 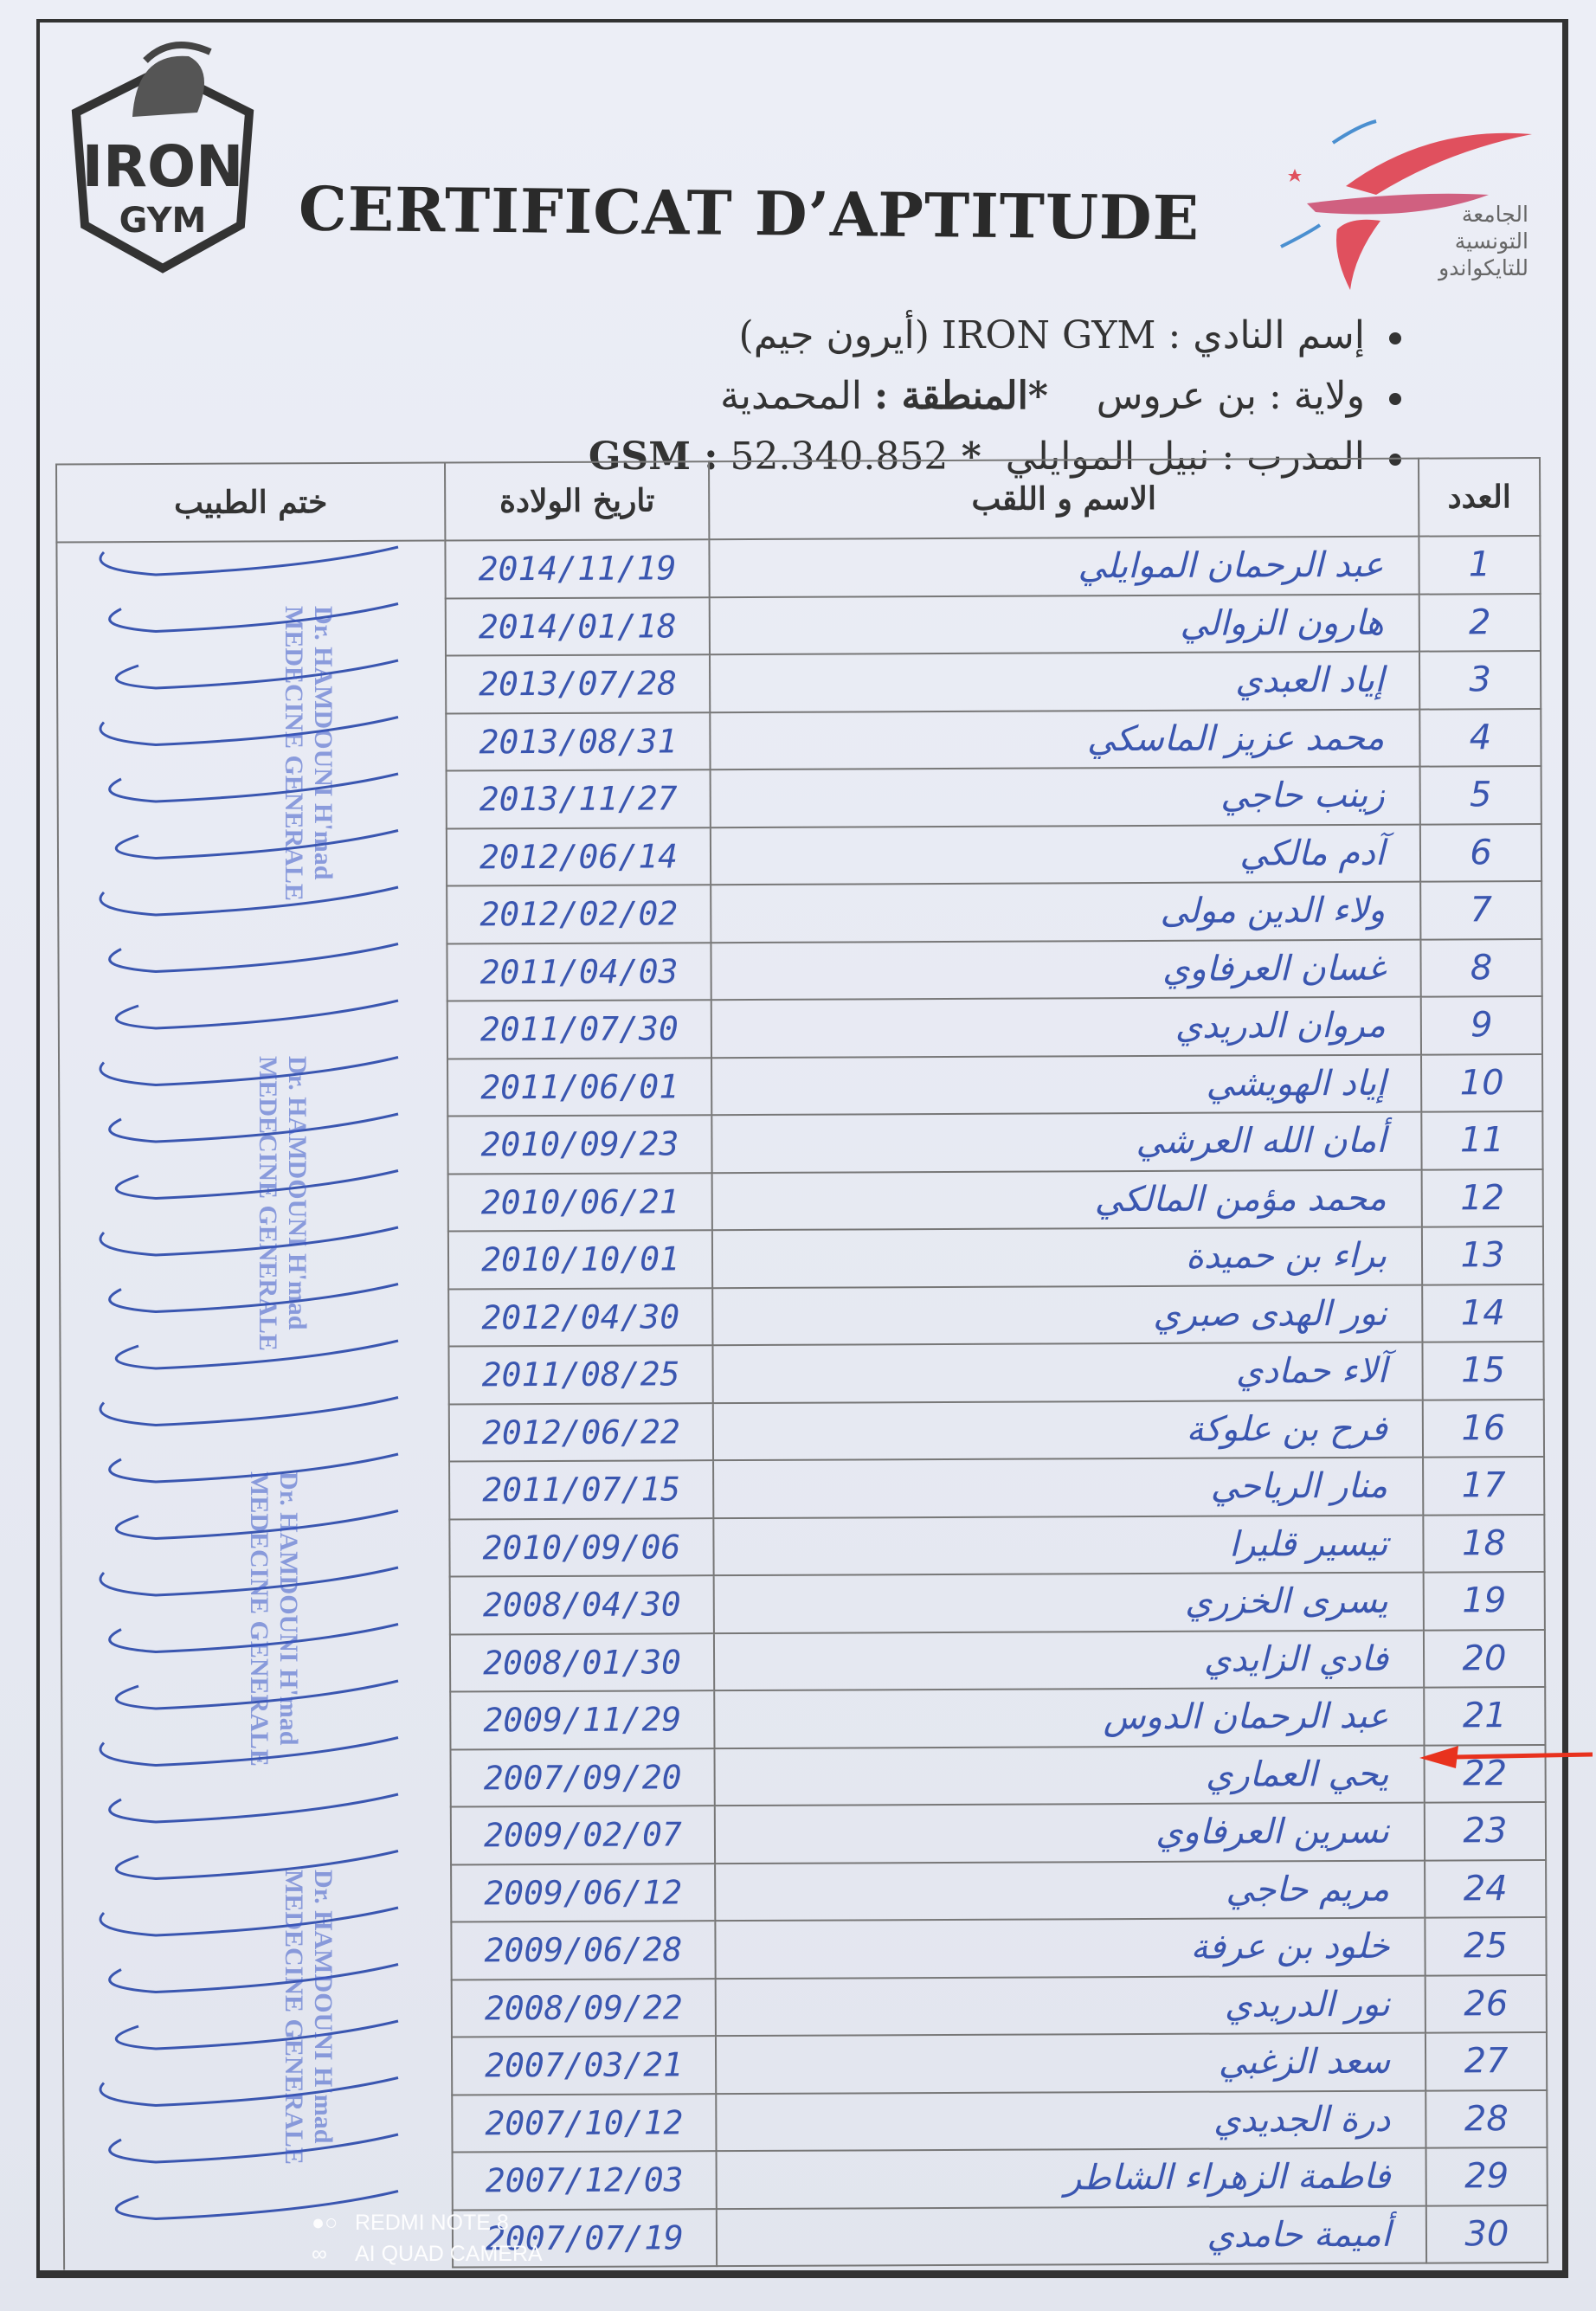 I want to click on row-number: 15, so click(x=1483, y=1370).